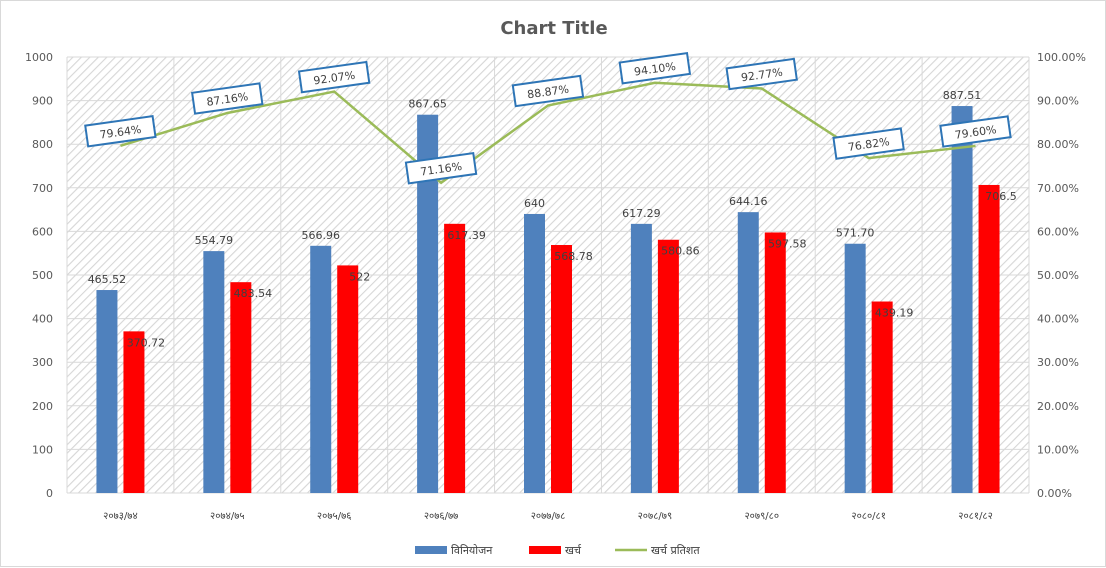  What do you see at coordinates (868, 516) in the screenshot?
I see `x-category-label: २०८०/८१` at bounding box center [868, 516].